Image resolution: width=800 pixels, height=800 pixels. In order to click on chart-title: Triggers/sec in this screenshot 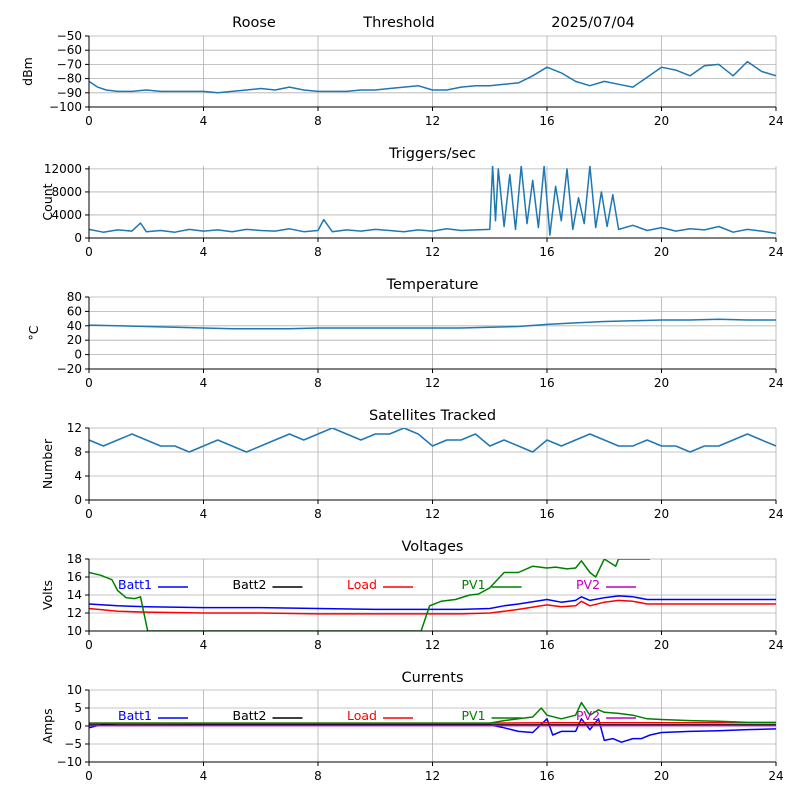, I will do `click(432, 154)`.